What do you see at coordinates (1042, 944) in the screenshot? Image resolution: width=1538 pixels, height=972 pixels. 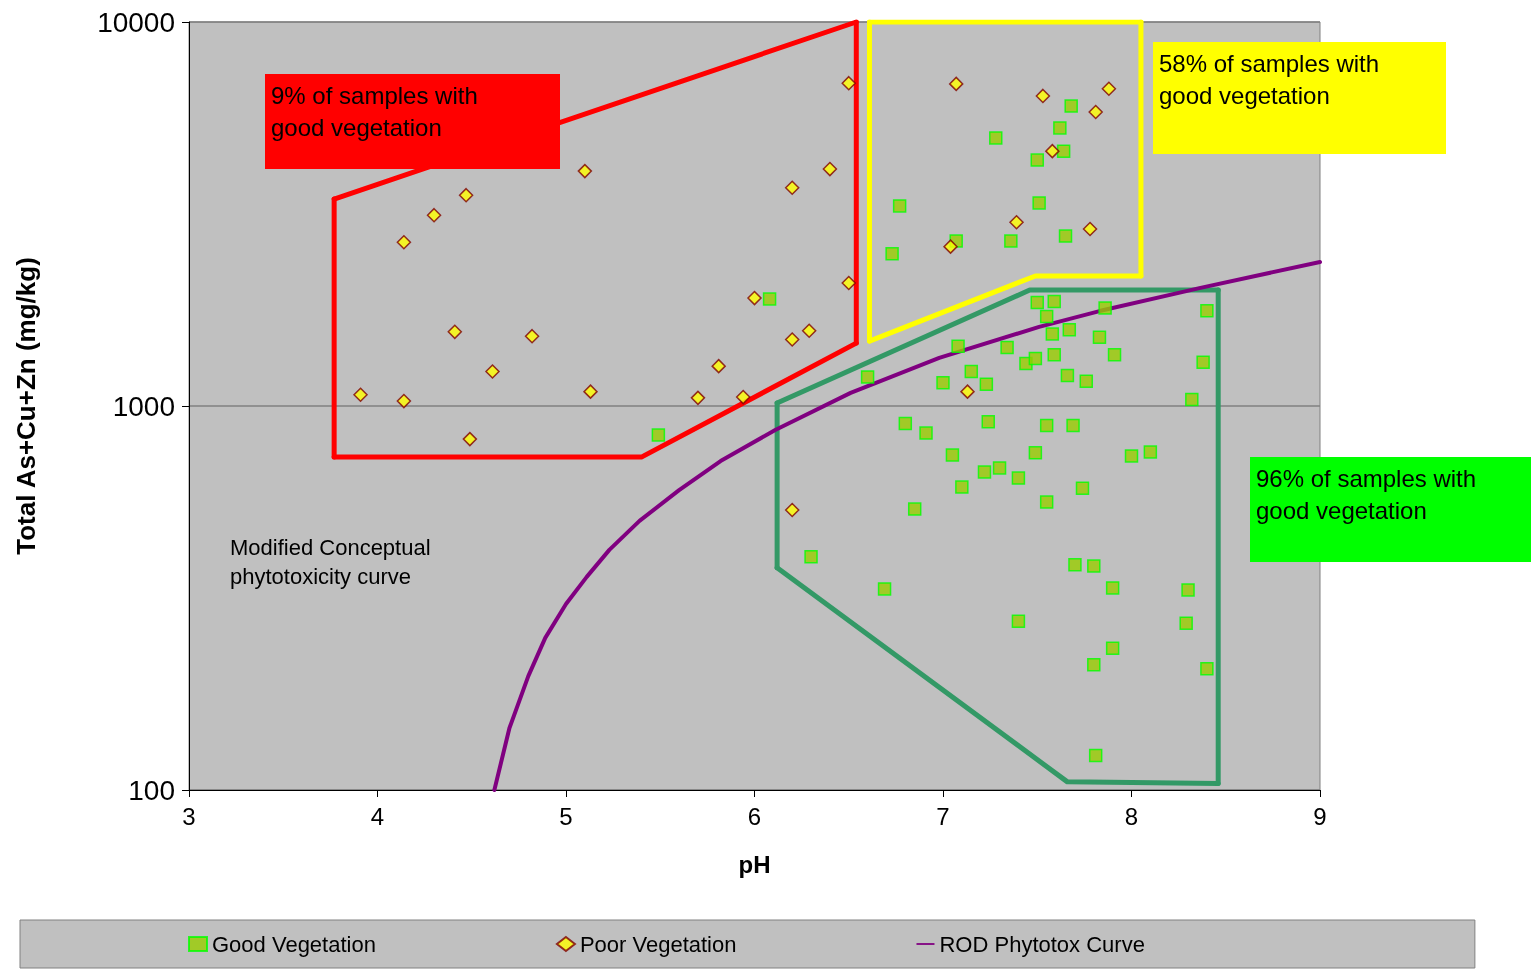 I see `legend-label: ROD Phytotox Curve` at bounding box center [1042, 944].